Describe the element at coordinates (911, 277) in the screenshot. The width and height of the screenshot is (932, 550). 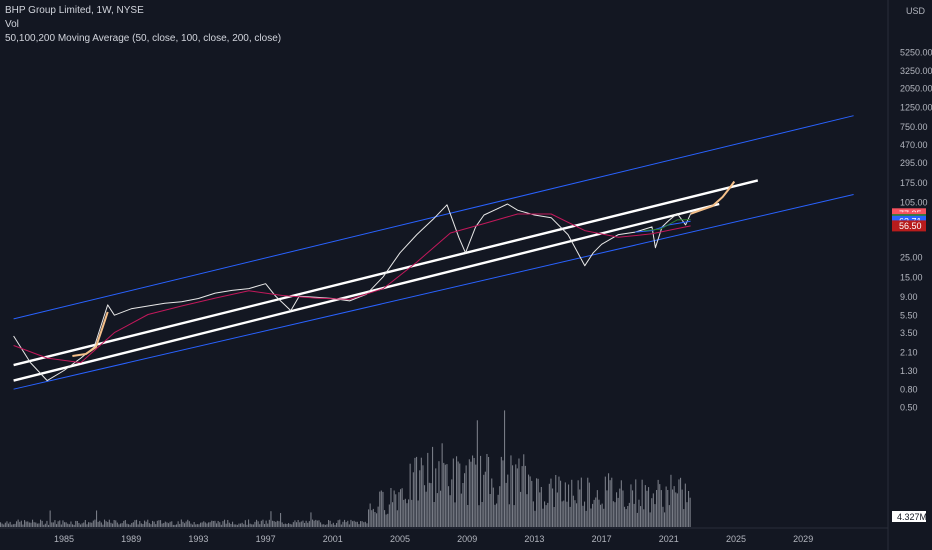
I see `price-tick-label: 15.00` at that location.